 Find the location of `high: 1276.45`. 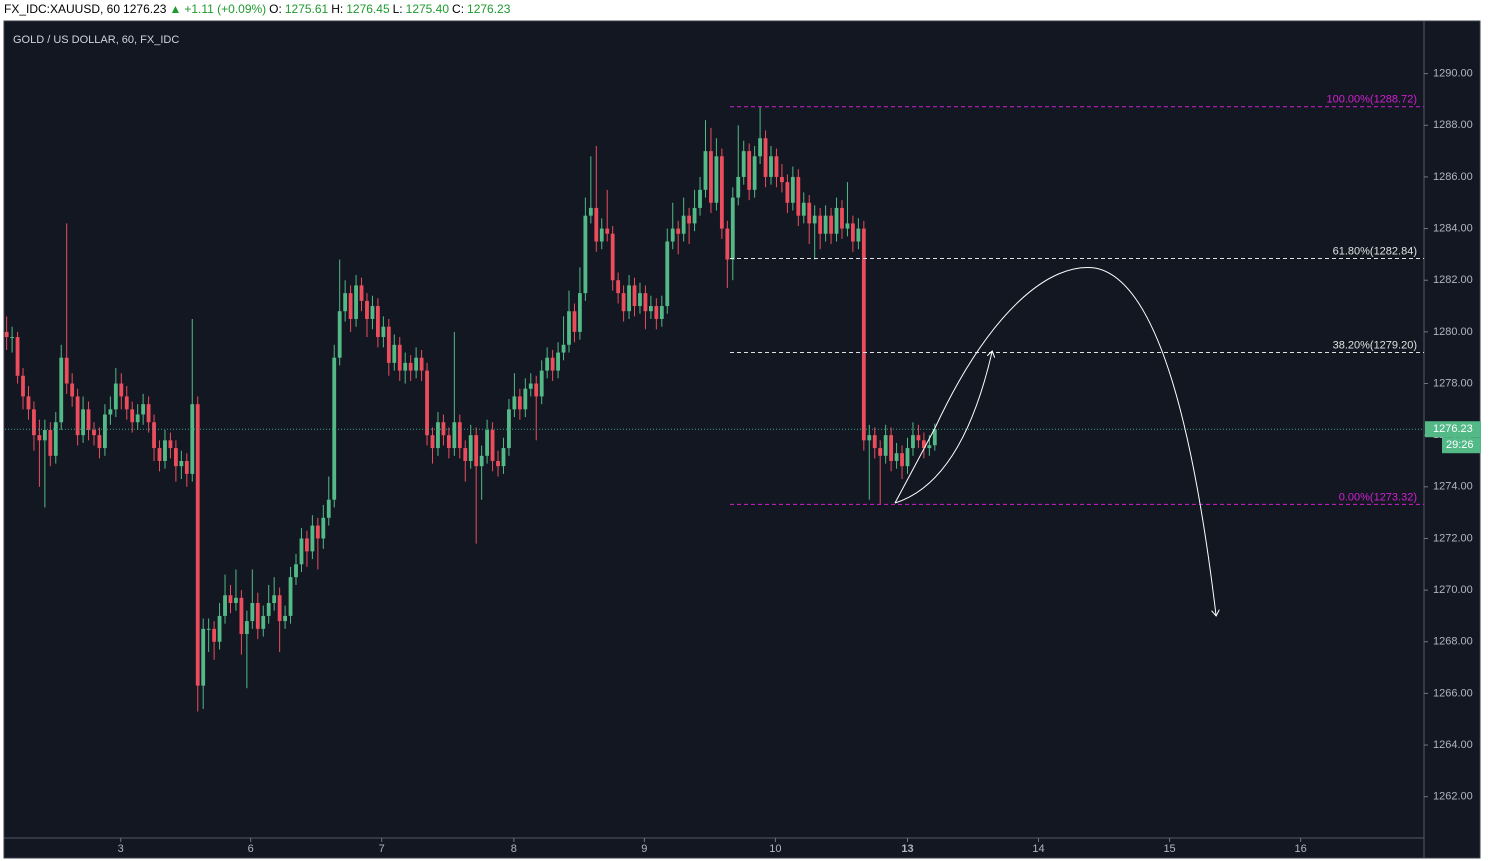

high: 1276.45 is located at coordinates (368, 9).